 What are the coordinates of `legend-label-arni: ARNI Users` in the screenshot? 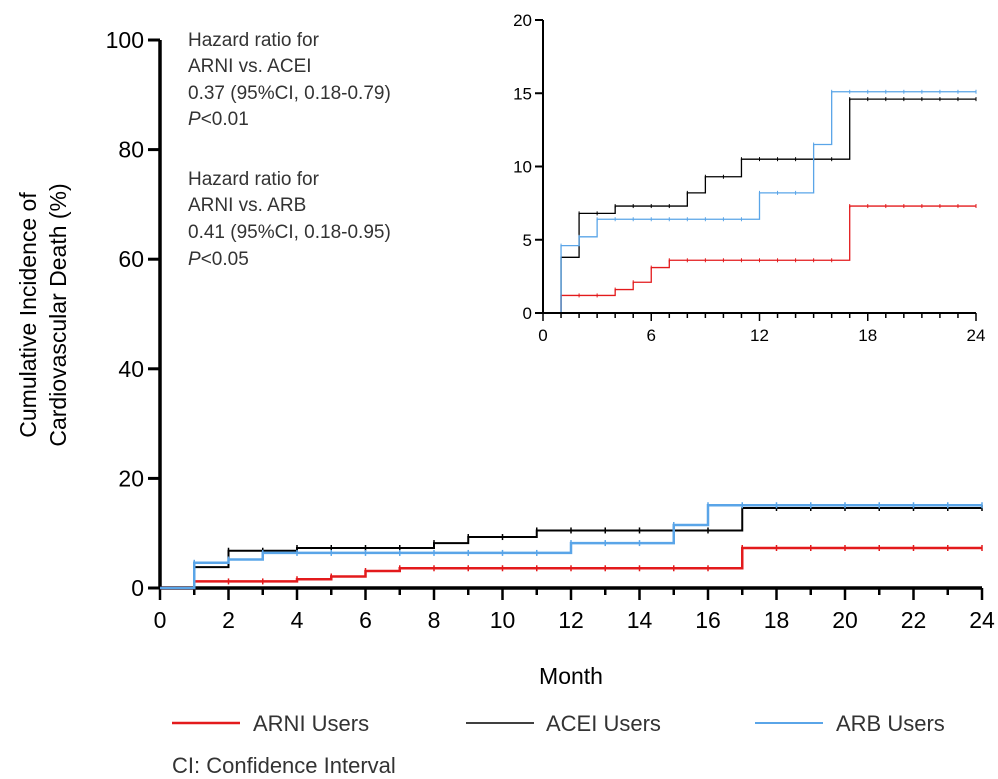 It's located at (311, 723).